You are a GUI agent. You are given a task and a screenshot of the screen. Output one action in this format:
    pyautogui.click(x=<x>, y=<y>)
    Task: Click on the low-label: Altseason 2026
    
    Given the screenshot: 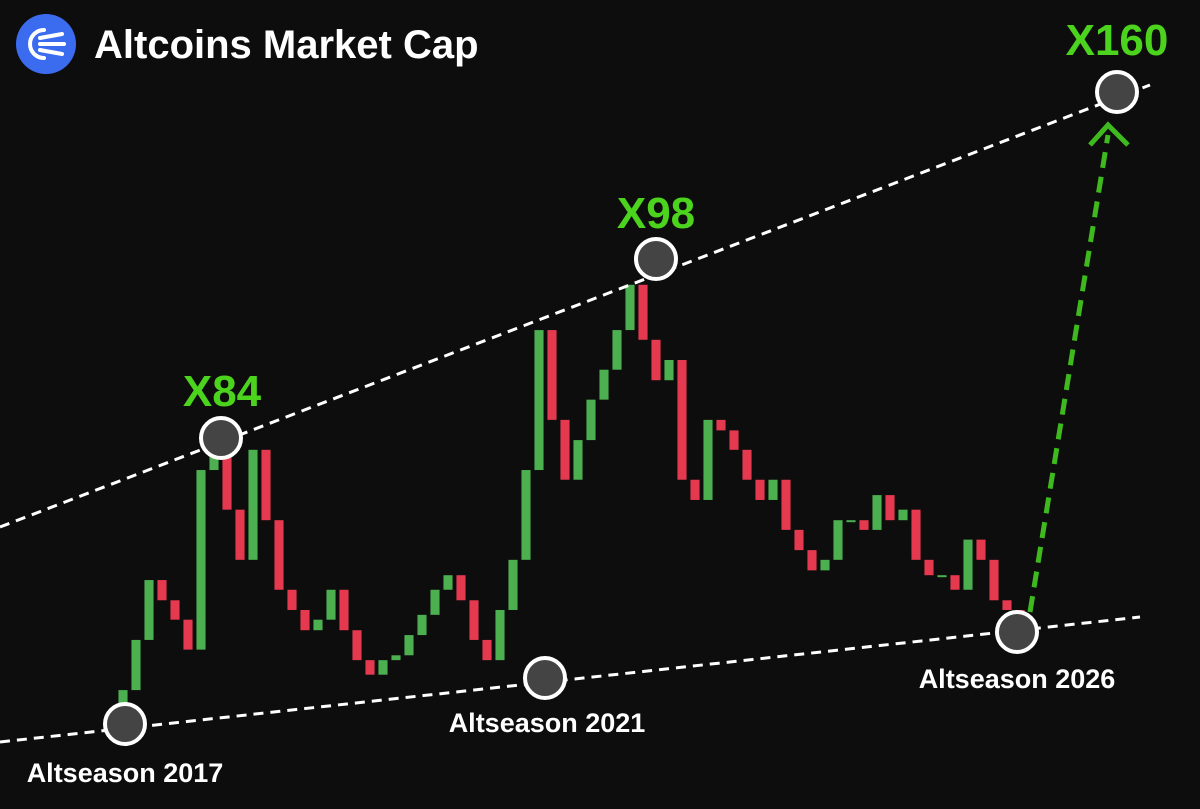 What is the action you would take?
    pyautogui.click(x=1017, y=679)
    